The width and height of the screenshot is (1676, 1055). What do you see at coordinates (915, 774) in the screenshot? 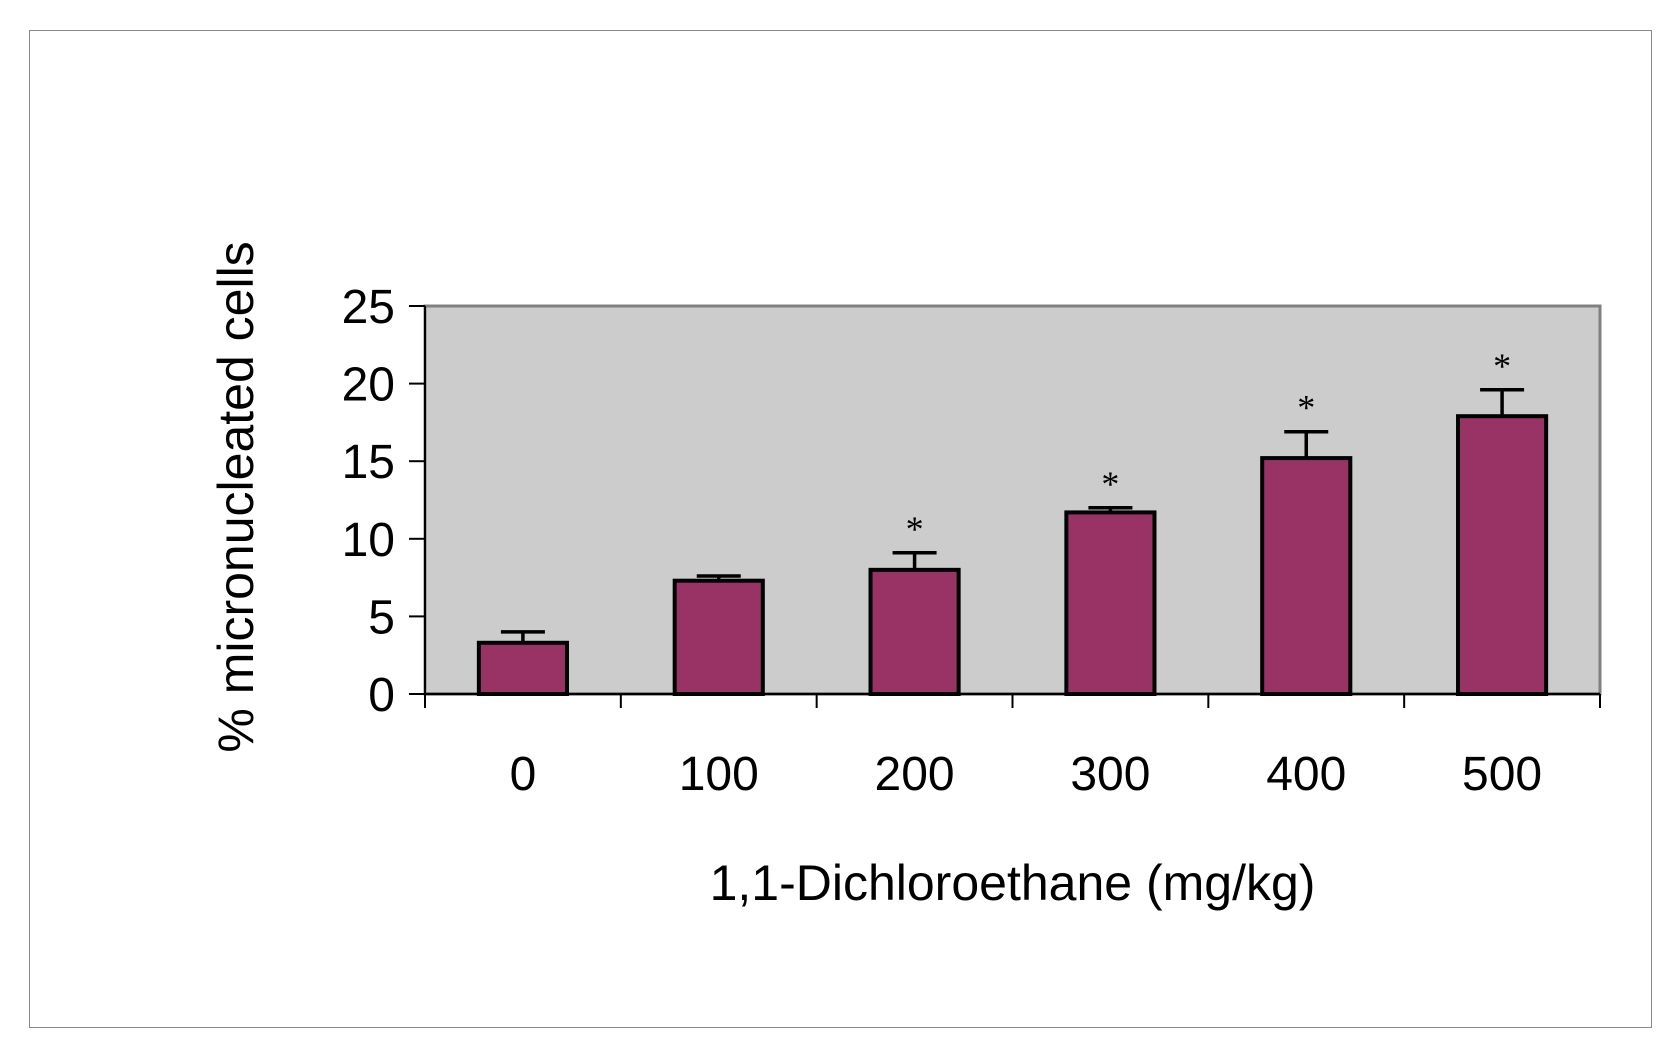
I see `x-tick-label: 200` at bounding box center [915, 774].